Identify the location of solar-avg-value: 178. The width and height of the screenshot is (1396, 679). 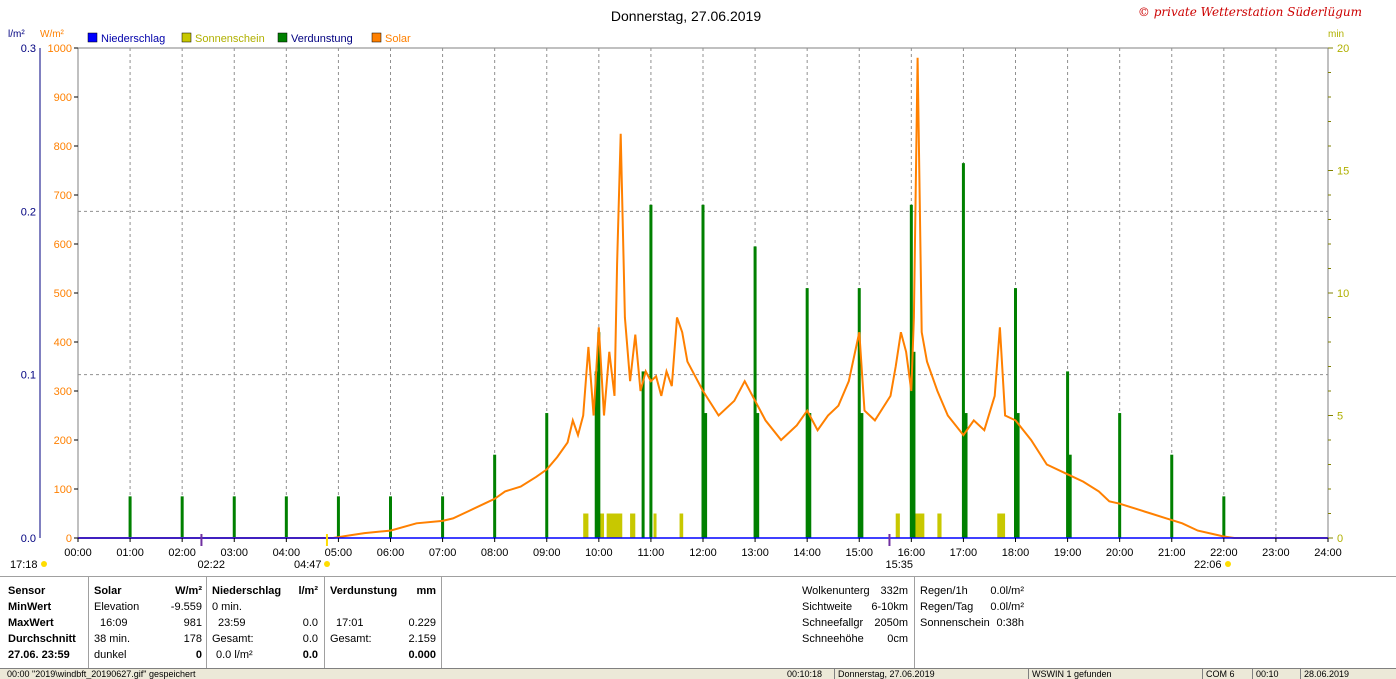
(192, 639).